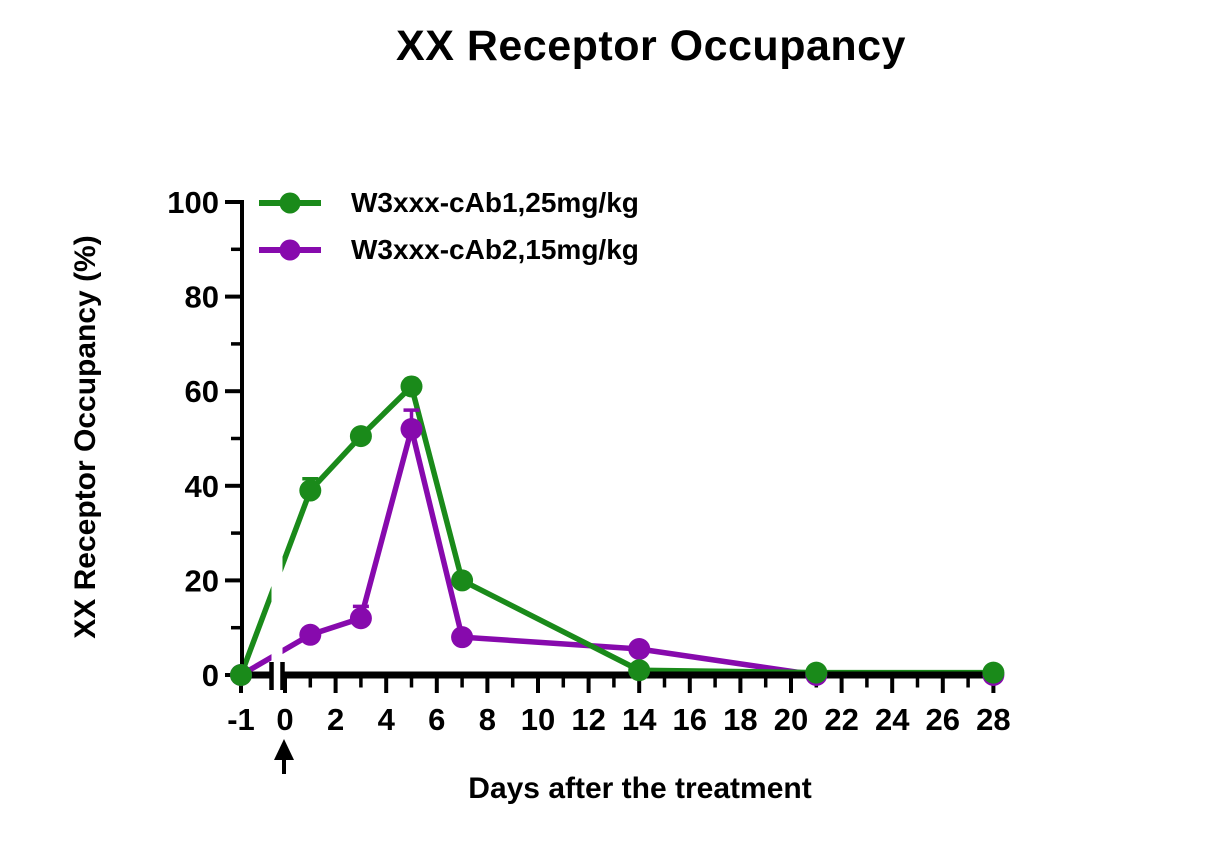 The image size is (1221, 856). What do you see at coordinates (202, 486) in the screenshot?
I see `y-tick-label: 40` at bounding box center [202, 486].